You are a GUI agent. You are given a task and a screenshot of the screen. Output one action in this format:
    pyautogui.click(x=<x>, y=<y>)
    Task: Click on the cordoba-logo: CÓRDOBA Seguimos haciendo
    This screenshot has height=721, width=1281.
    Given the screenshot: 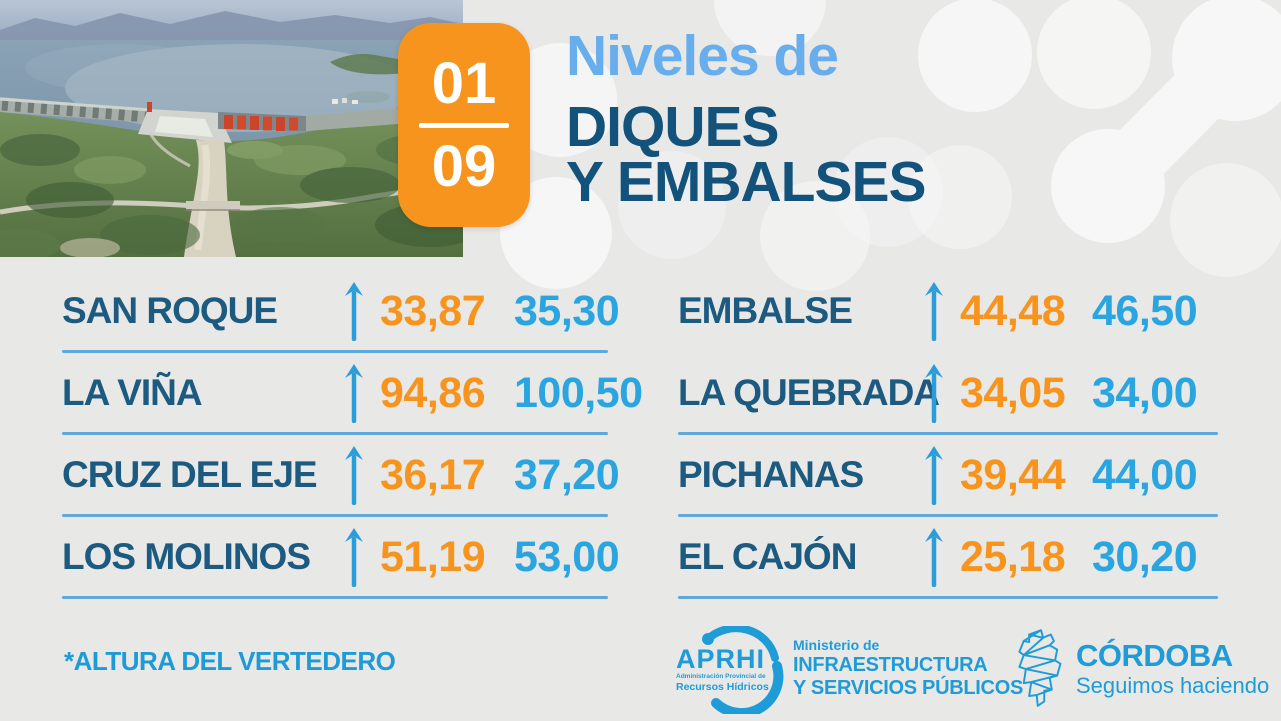 What is the action you would take?
    pyautogui.click(x=1141, y=668)
    